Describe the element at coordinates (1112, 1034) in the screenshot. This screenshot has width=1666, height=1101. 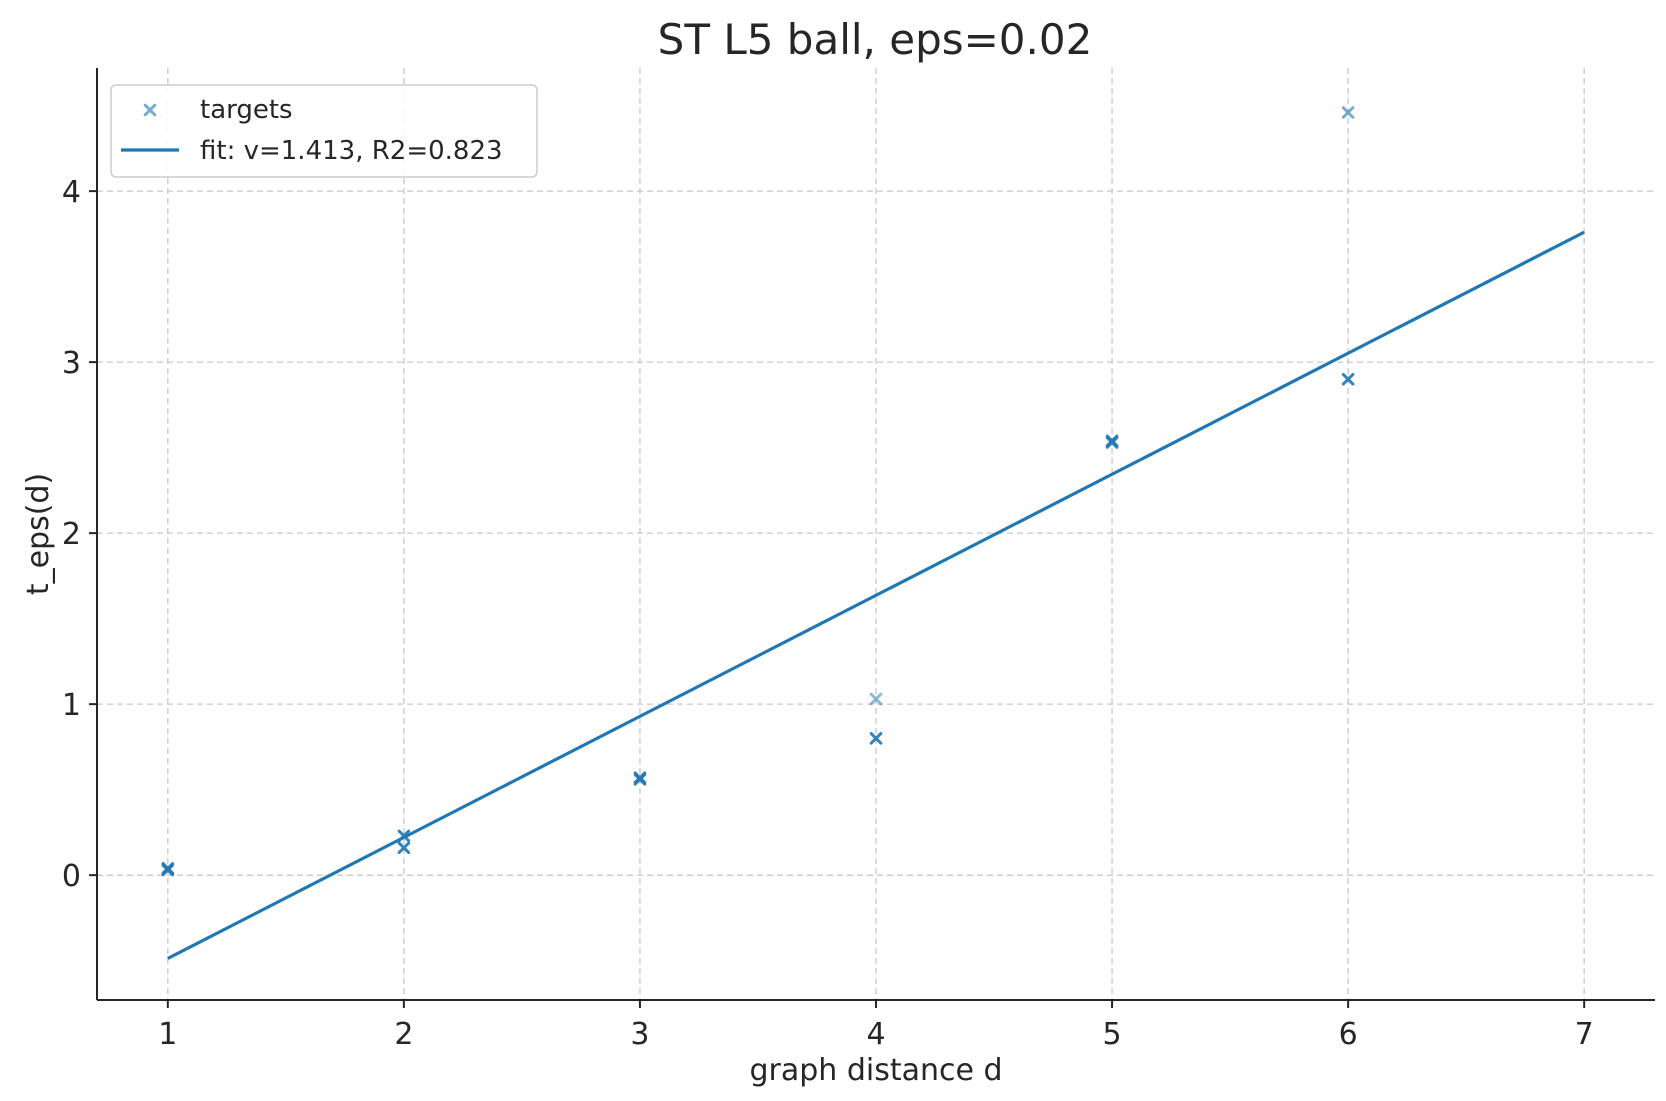
I see `x-tick-label: 5` at that location.